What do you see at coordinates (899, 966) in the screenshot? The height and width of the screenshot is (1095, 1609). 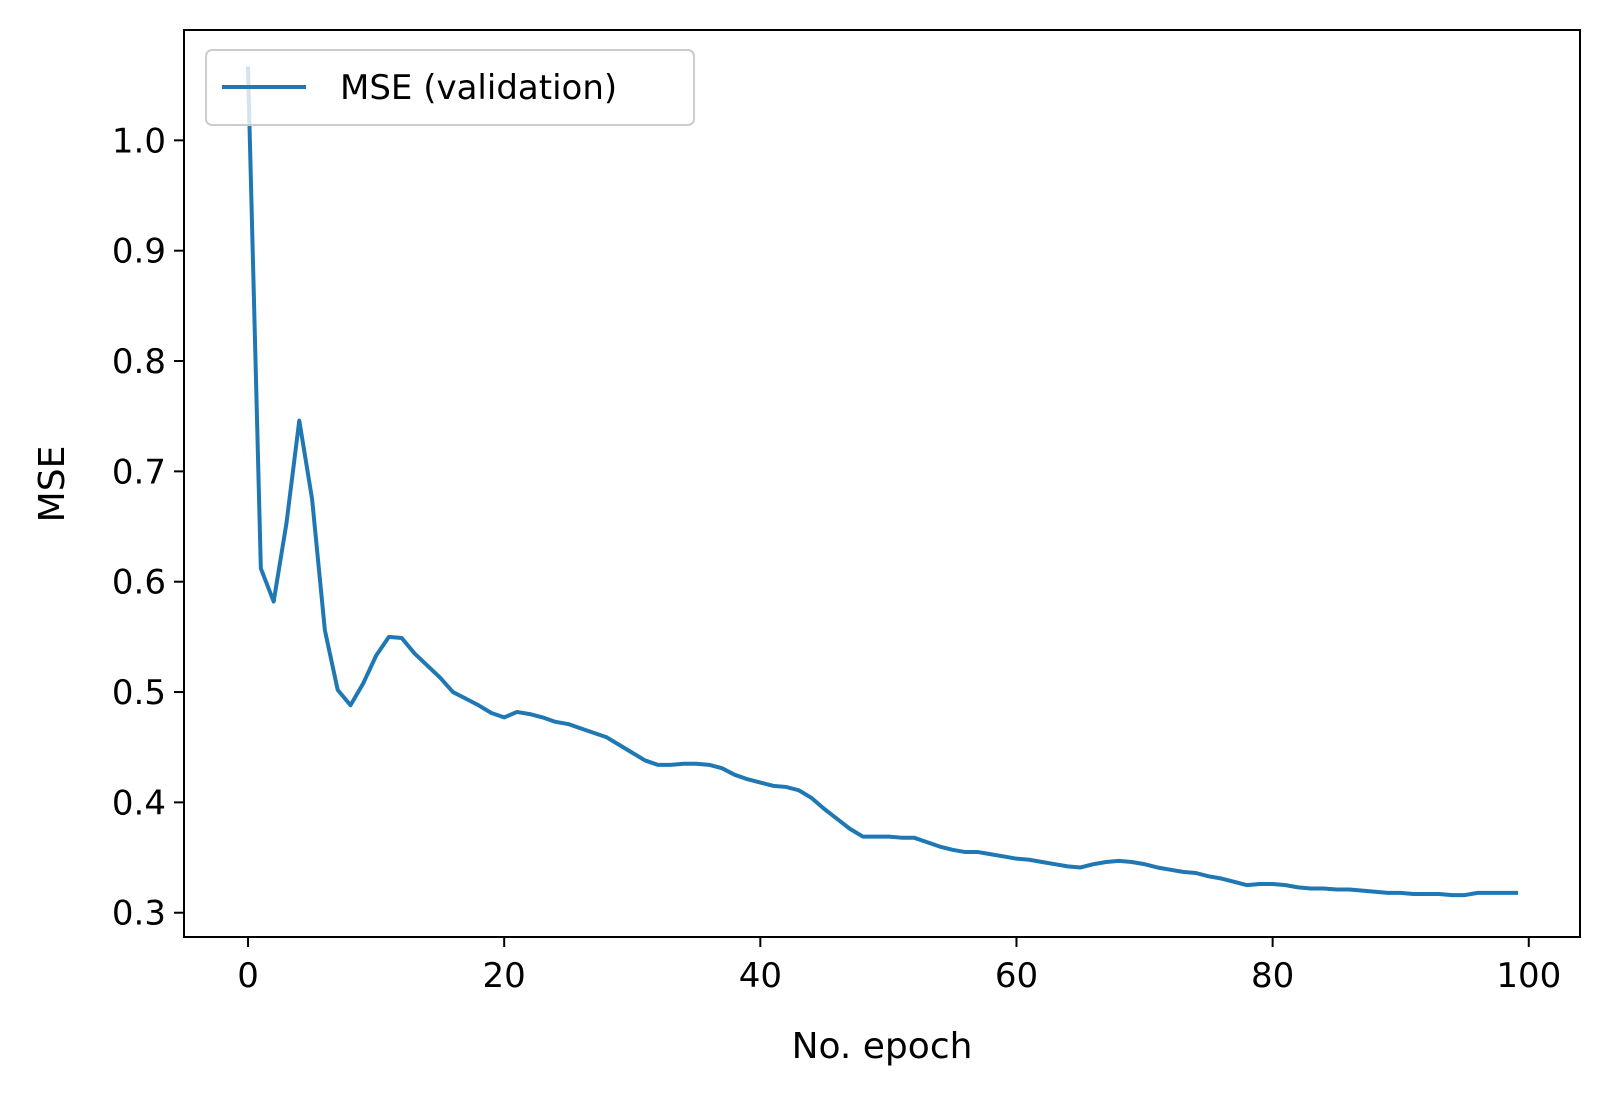 I see `x-axis-ticks: 0 20 40 60 80 100` at bounding box center [899, 966].